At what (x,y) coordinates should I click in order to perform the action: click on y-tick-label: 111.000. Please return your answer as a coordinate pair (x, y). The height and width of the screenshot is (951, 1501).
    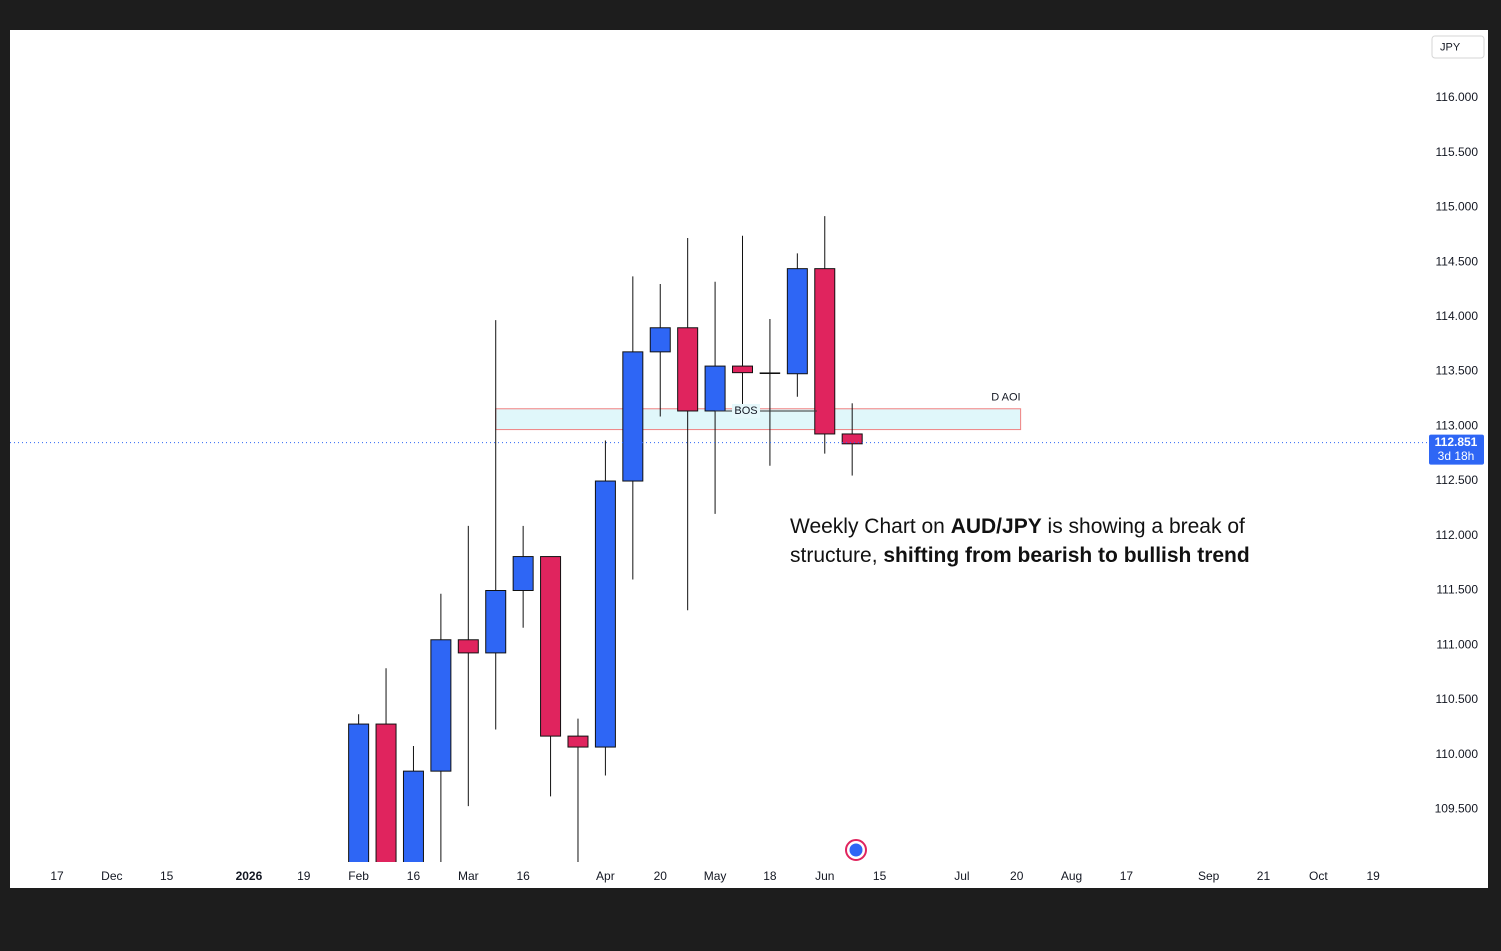
    Looking at the image, I should click on (1457, 644).